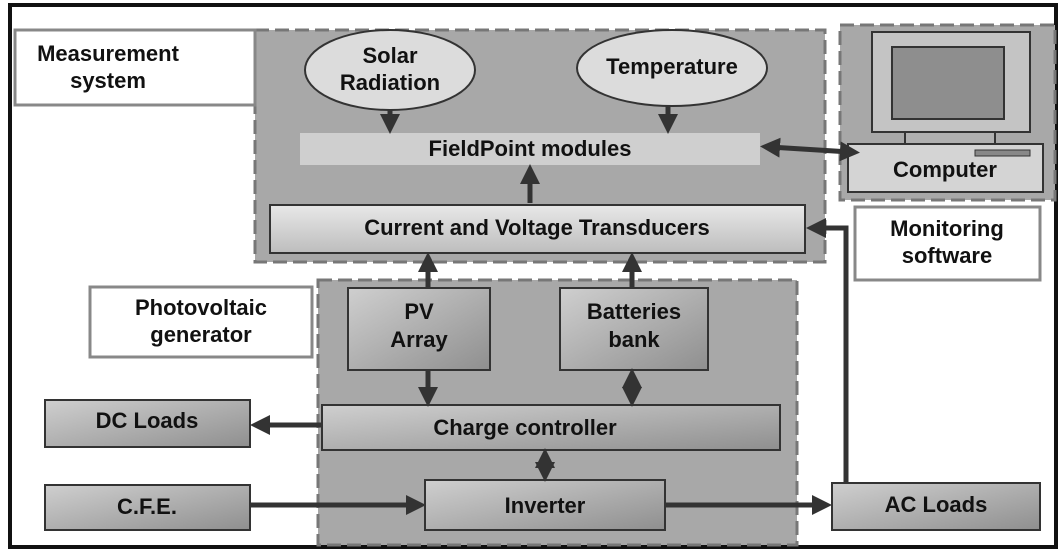 This screenshot has height=555, width=1064. I want to click on screen, so click(948, 83).